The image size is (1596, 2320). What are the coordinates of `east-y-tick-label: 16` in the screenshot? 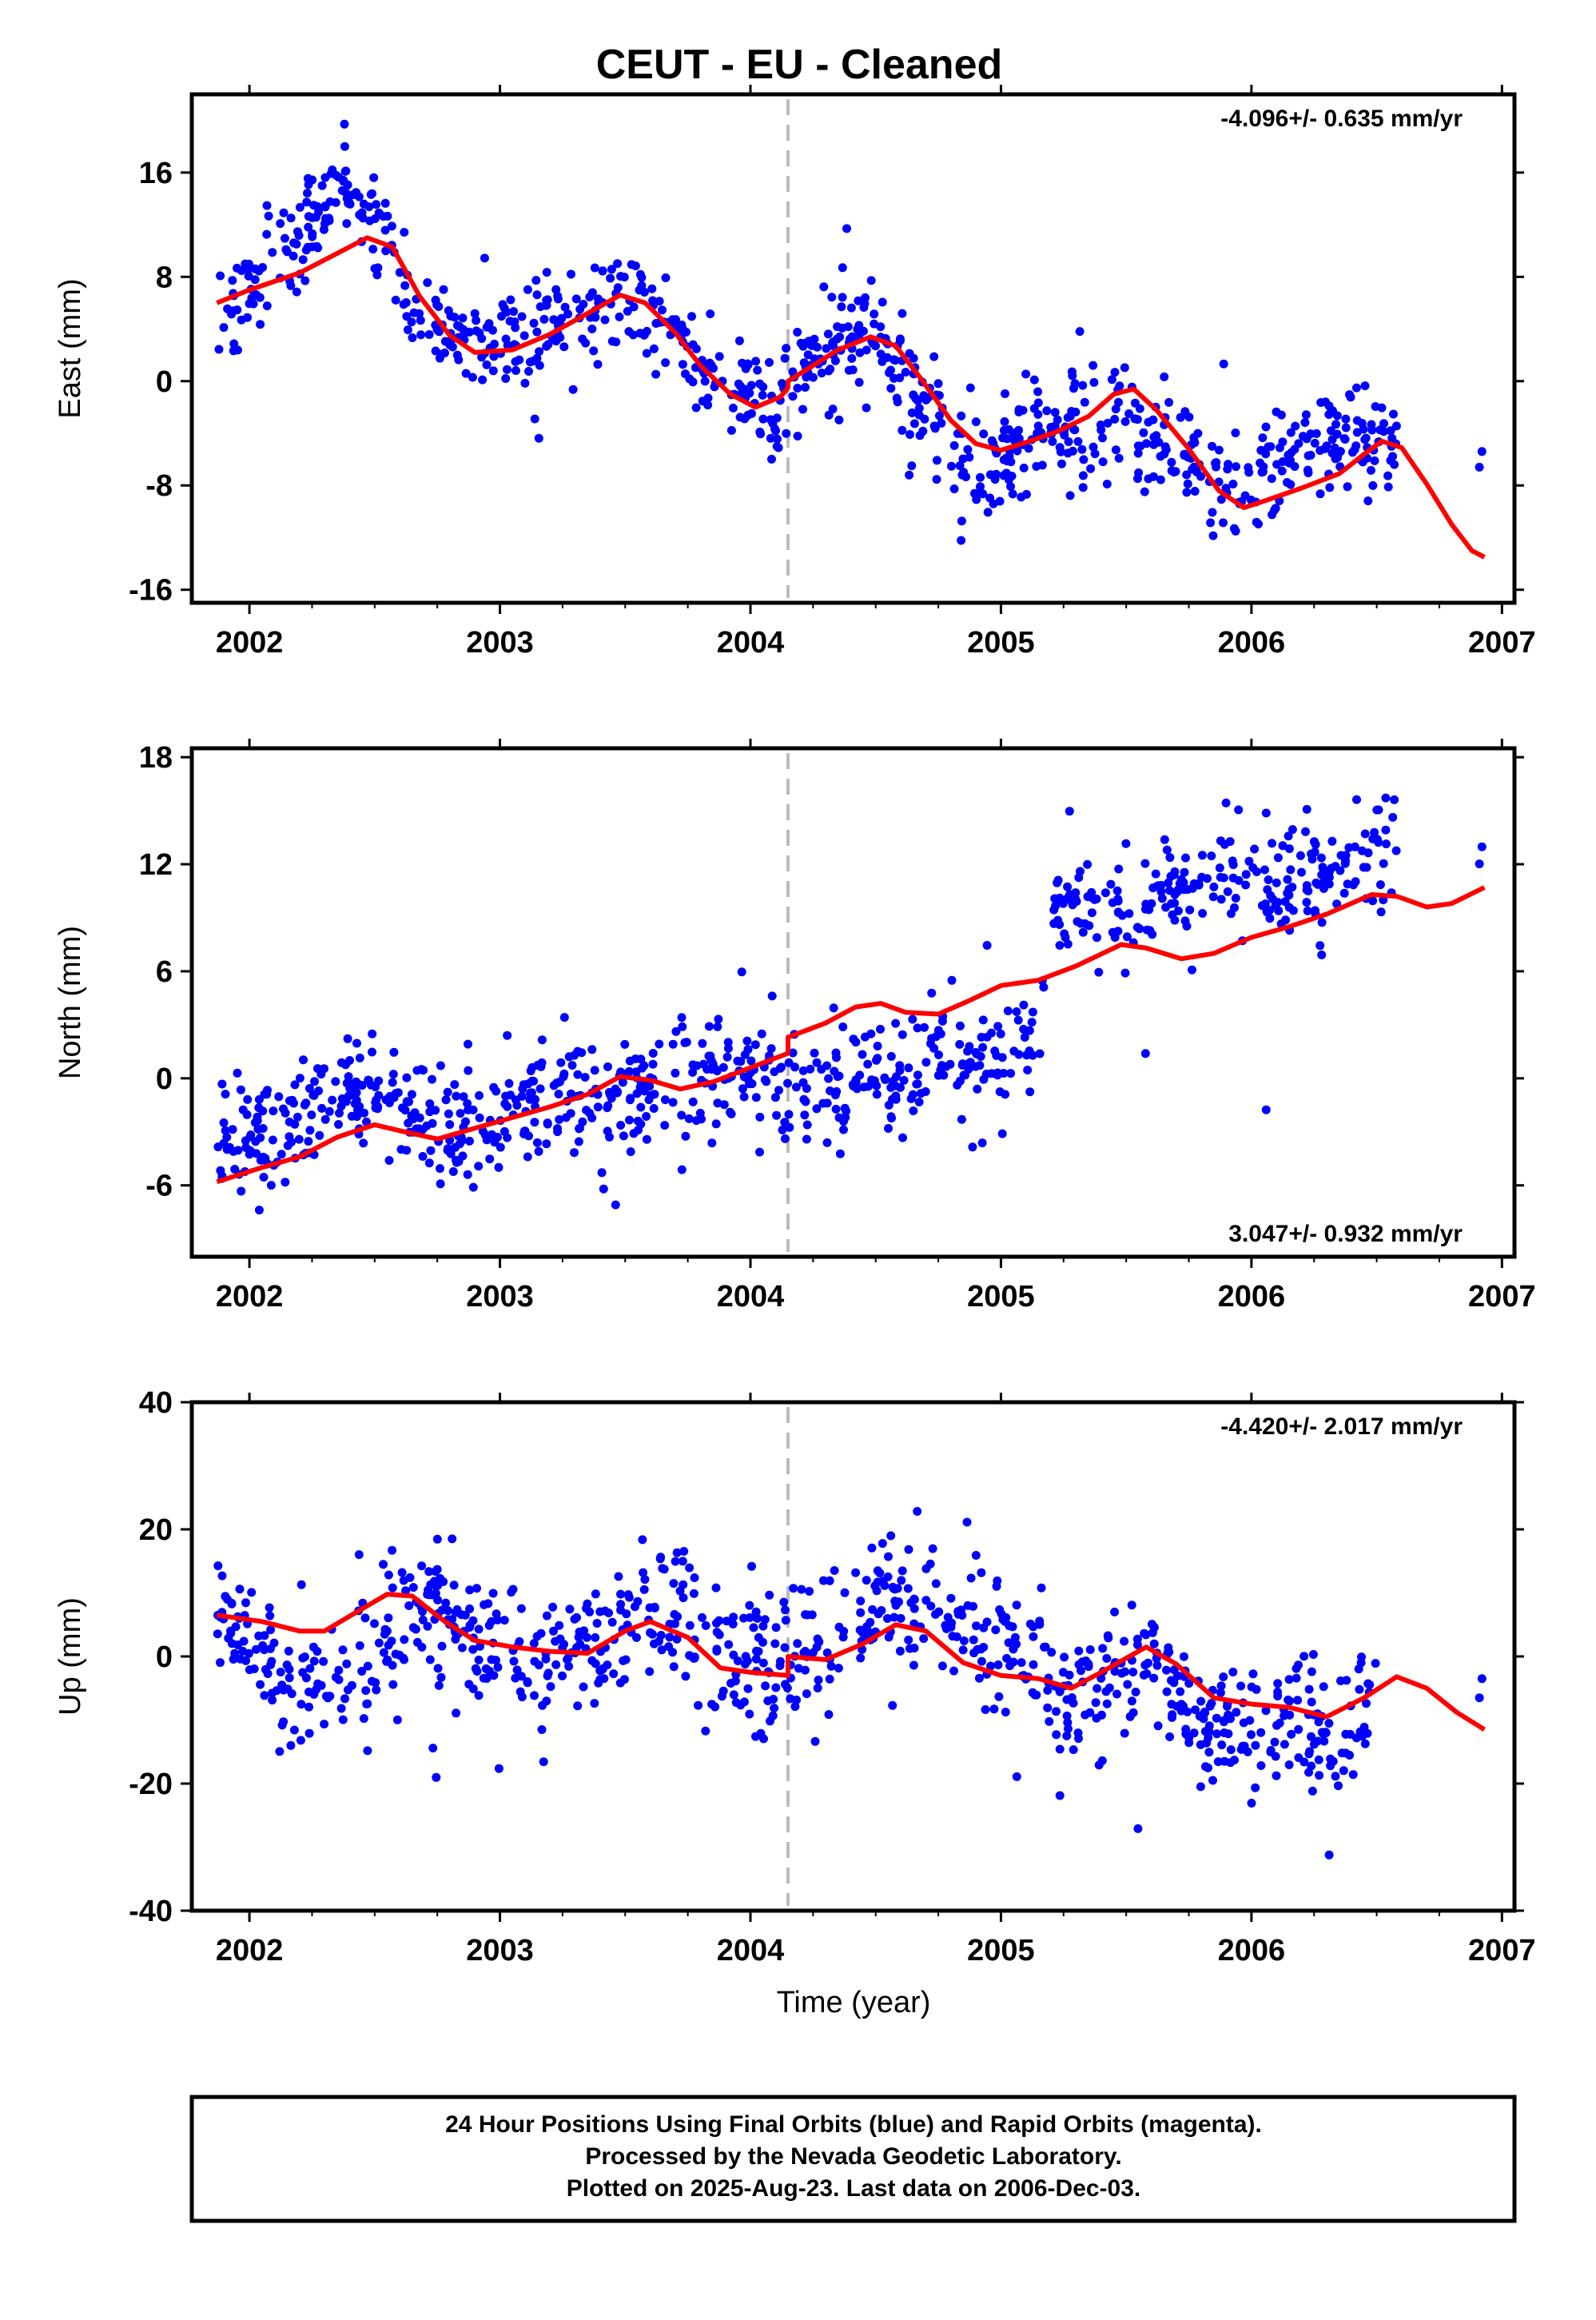 It's located at (156, 173).